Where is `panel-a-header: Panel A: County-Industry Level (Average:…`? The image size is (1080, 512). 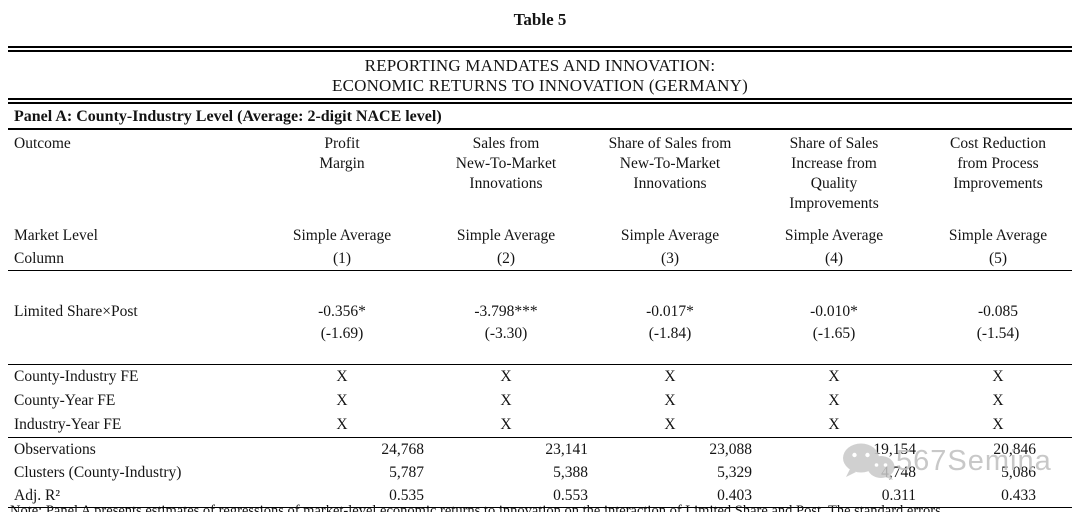 panel-a-header: Panel A: County-Industry Level (Average:… is located at coordinates (540, 117).